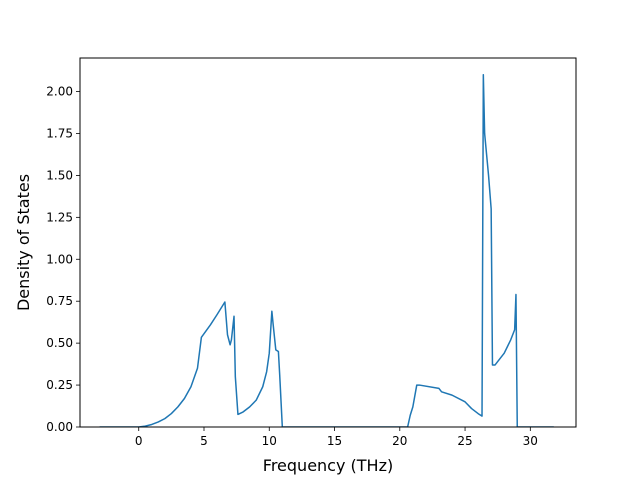  Describe the element at coordinates (269, 441) in the screenshot. I see `x-tick-label: 10` at that location.